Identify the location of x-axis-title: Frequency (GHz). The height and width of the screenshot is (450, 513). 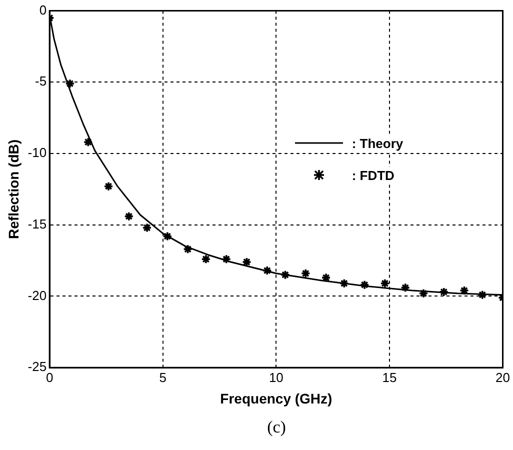
(276, 398).